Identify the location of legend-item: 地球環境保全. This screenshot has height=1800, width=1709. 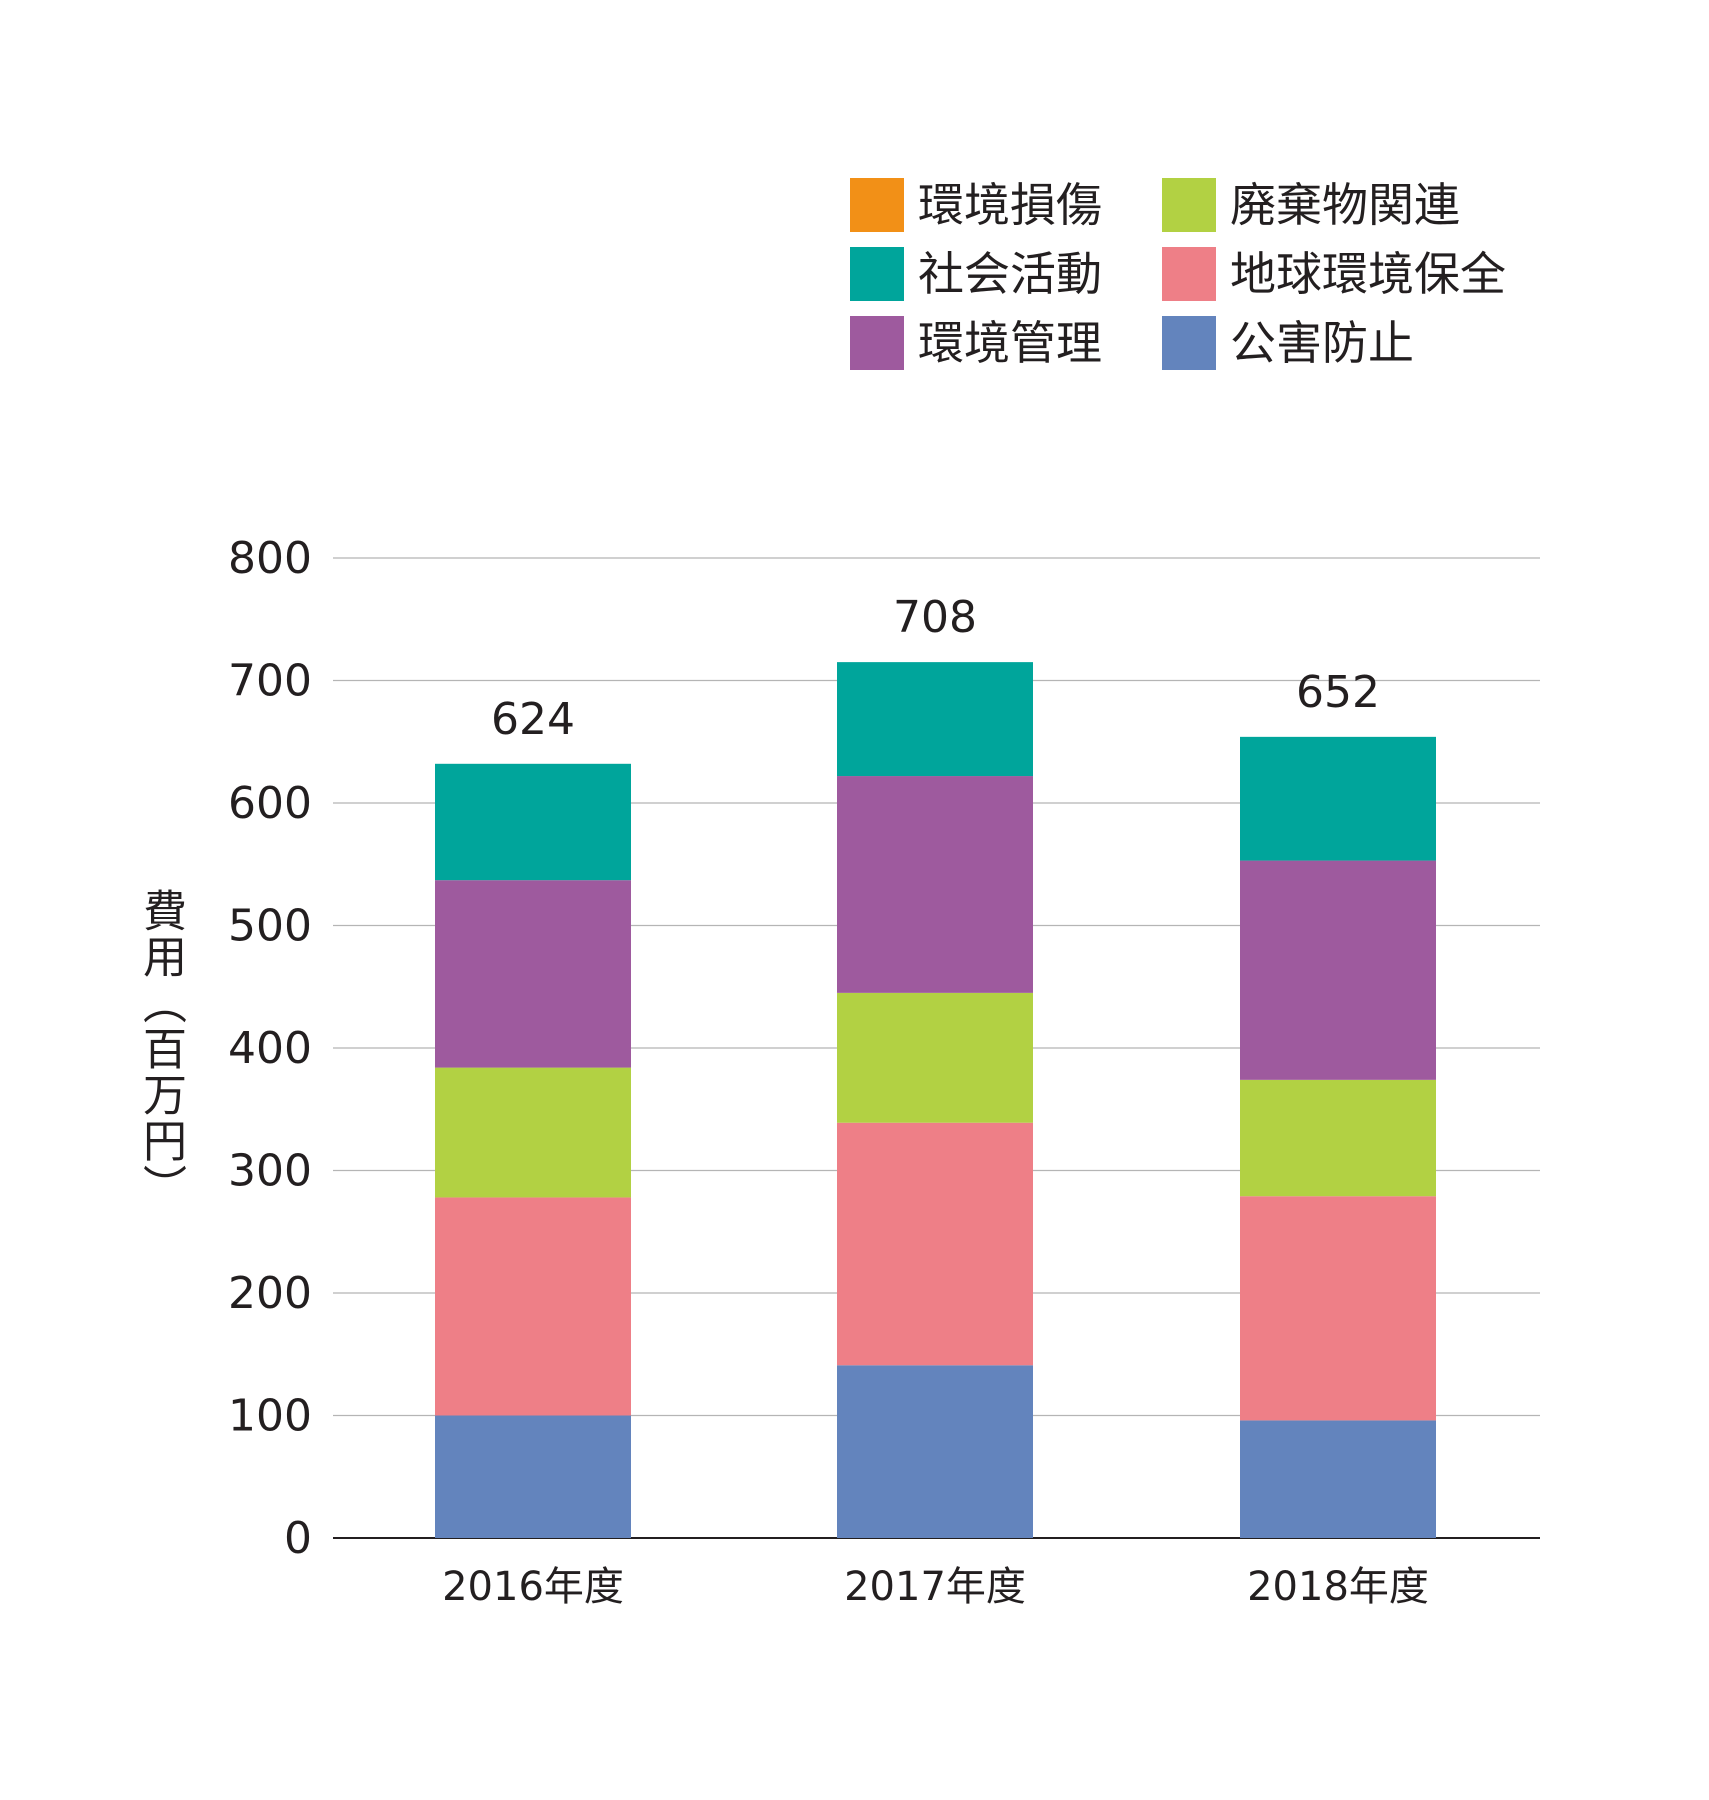
(1334, 274).